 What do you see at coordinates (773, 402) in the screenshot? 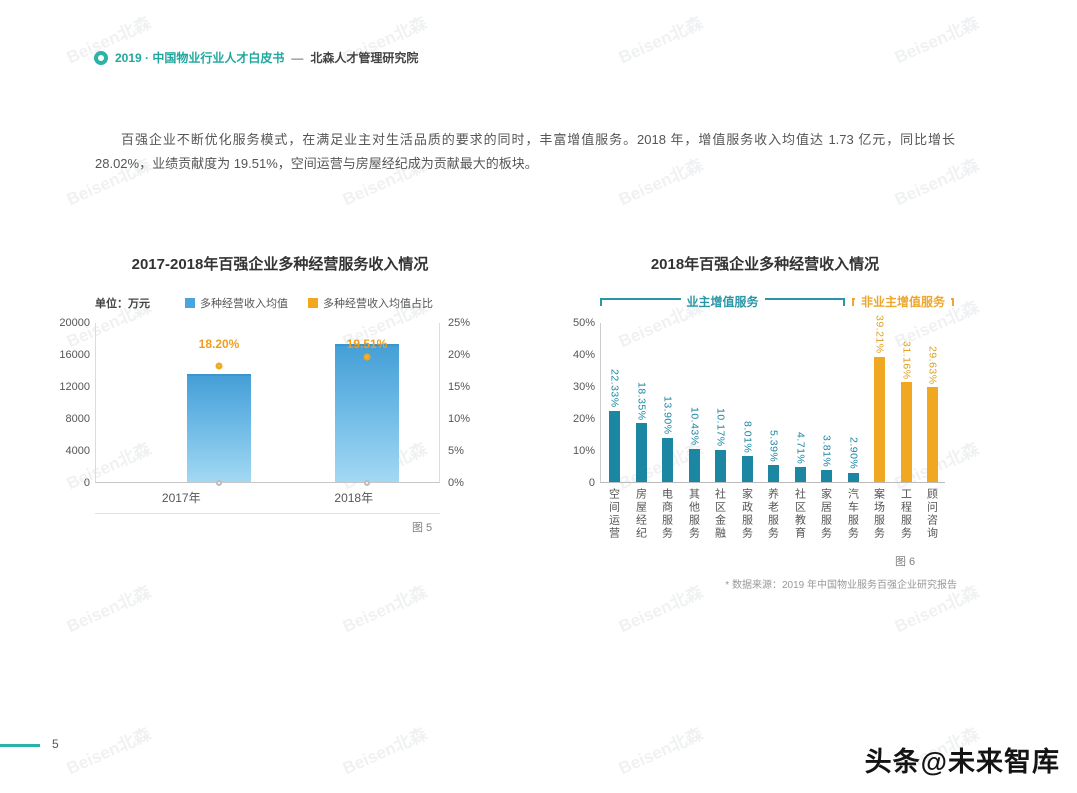
I see `bar-column: 5.39%` at bounding box center [773, 402].